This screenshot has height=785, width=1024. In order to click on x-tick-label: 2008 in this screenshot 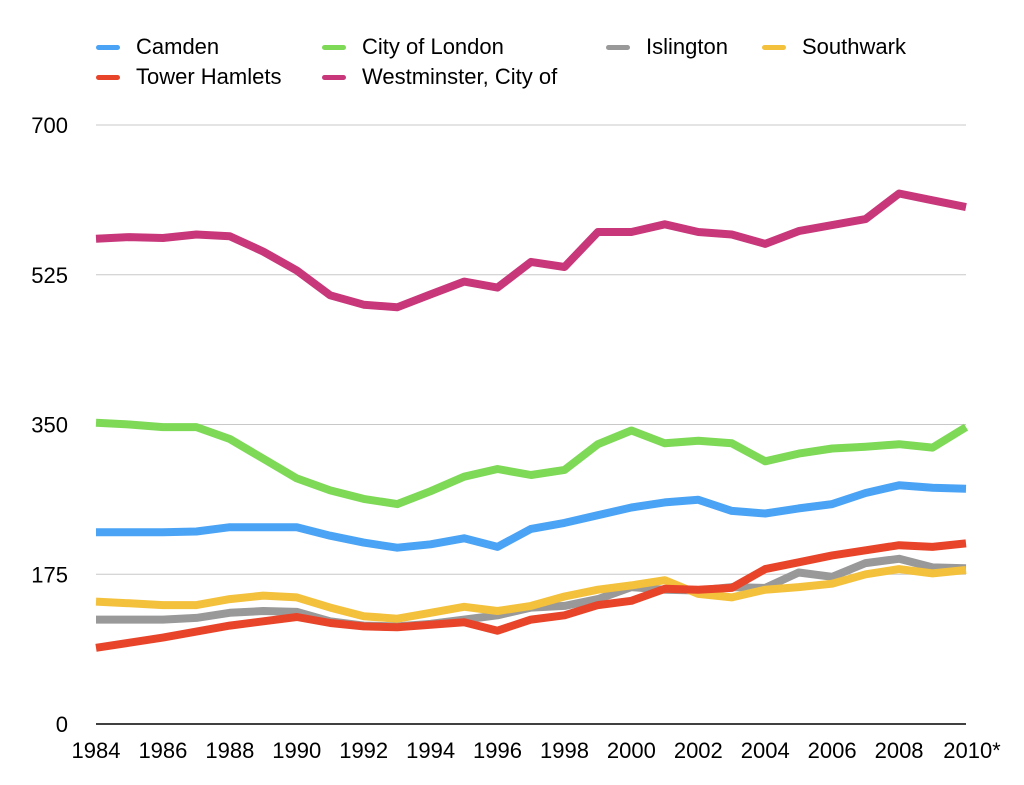, I will do `click(899, 750)`.